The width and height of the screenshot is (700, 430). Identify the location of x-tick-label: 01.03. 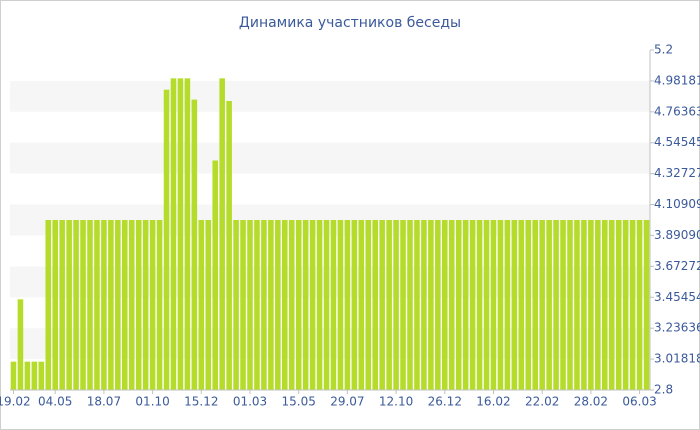
(250, 402).